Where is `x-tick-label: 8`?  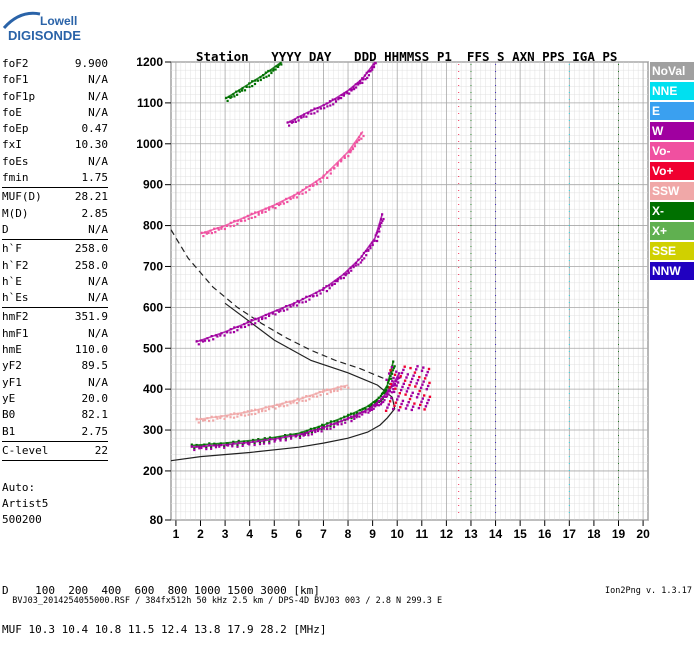 x-tick-label: 8 is located at coordinates (348, 534).